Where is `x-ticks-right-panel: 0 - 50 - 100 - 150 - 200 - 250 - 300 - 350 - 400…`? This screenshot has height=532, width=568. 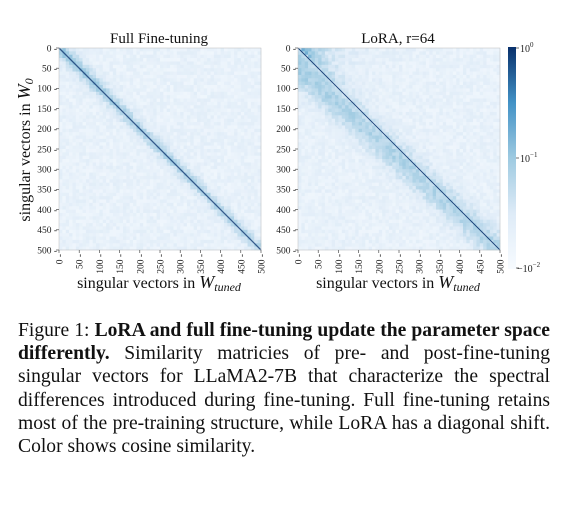
x-ticks-right-panel: 0 - 50 - 100 - 150 - 200 - 250 - 300 - 350 - 400… is located at coordinates (401, 262).